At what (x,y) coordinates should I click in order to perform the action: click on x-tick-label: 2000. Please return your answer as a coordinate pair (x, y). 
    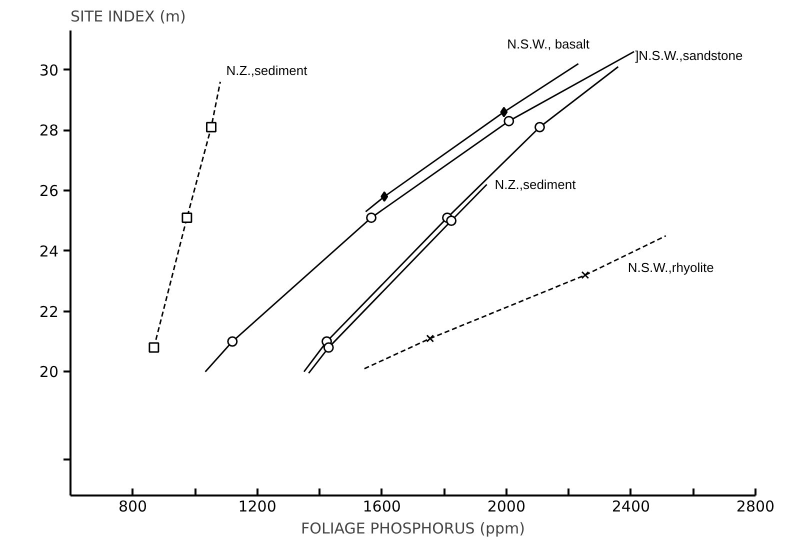
    Looking at the image, I should click on (506, 507).